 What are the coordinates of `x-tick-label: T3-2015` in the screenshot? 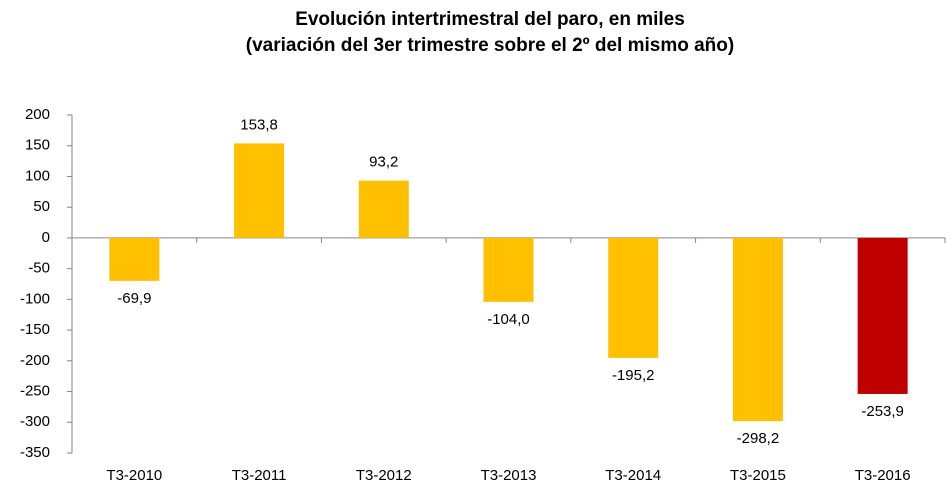 It's located at (758, 475).